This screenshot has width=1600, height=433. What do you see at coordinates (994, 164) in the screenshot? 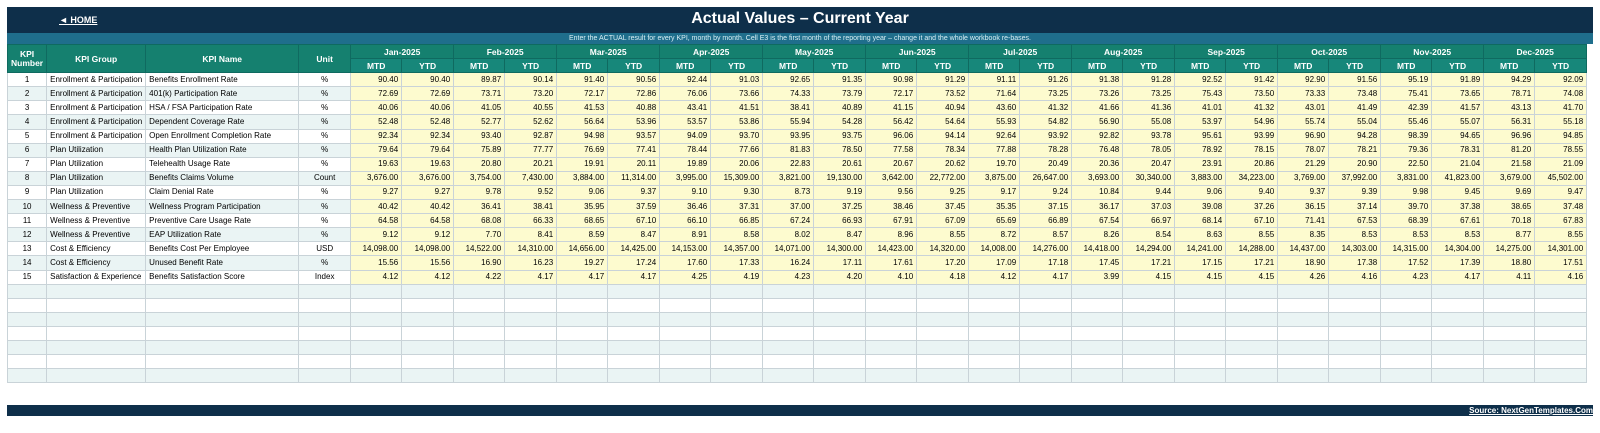
I see `mtd-value-cell: 19.70` at bounding box center [994, 164].